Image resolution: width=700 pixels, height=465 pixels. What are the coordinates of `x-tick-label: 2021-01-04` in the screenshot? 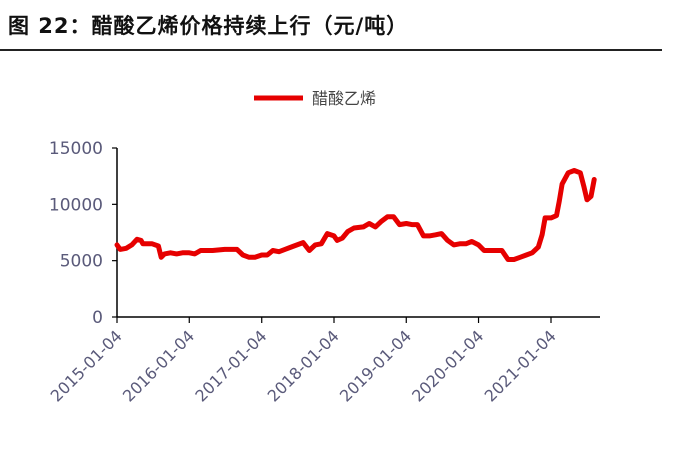 It's located at (520, 365).